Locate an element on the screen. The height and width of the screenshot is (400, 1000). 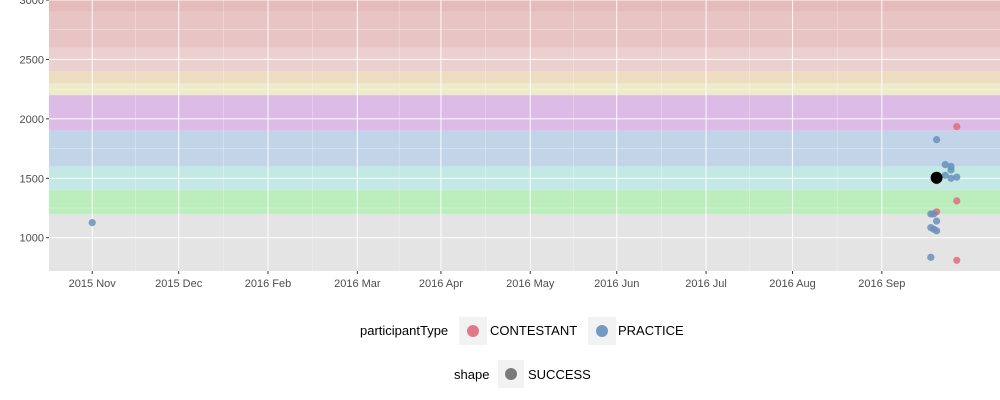
x-tick-label: 2016 Jul is located at coordinates (706, 284).